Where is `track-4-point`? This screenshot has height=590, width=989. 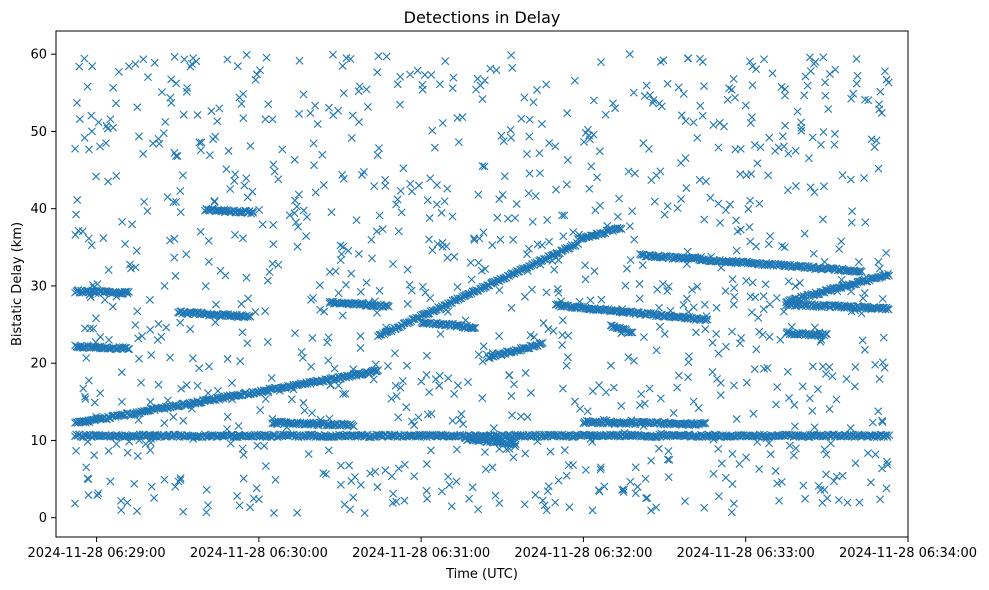
track-4-point is located at coordinates (647, 312).